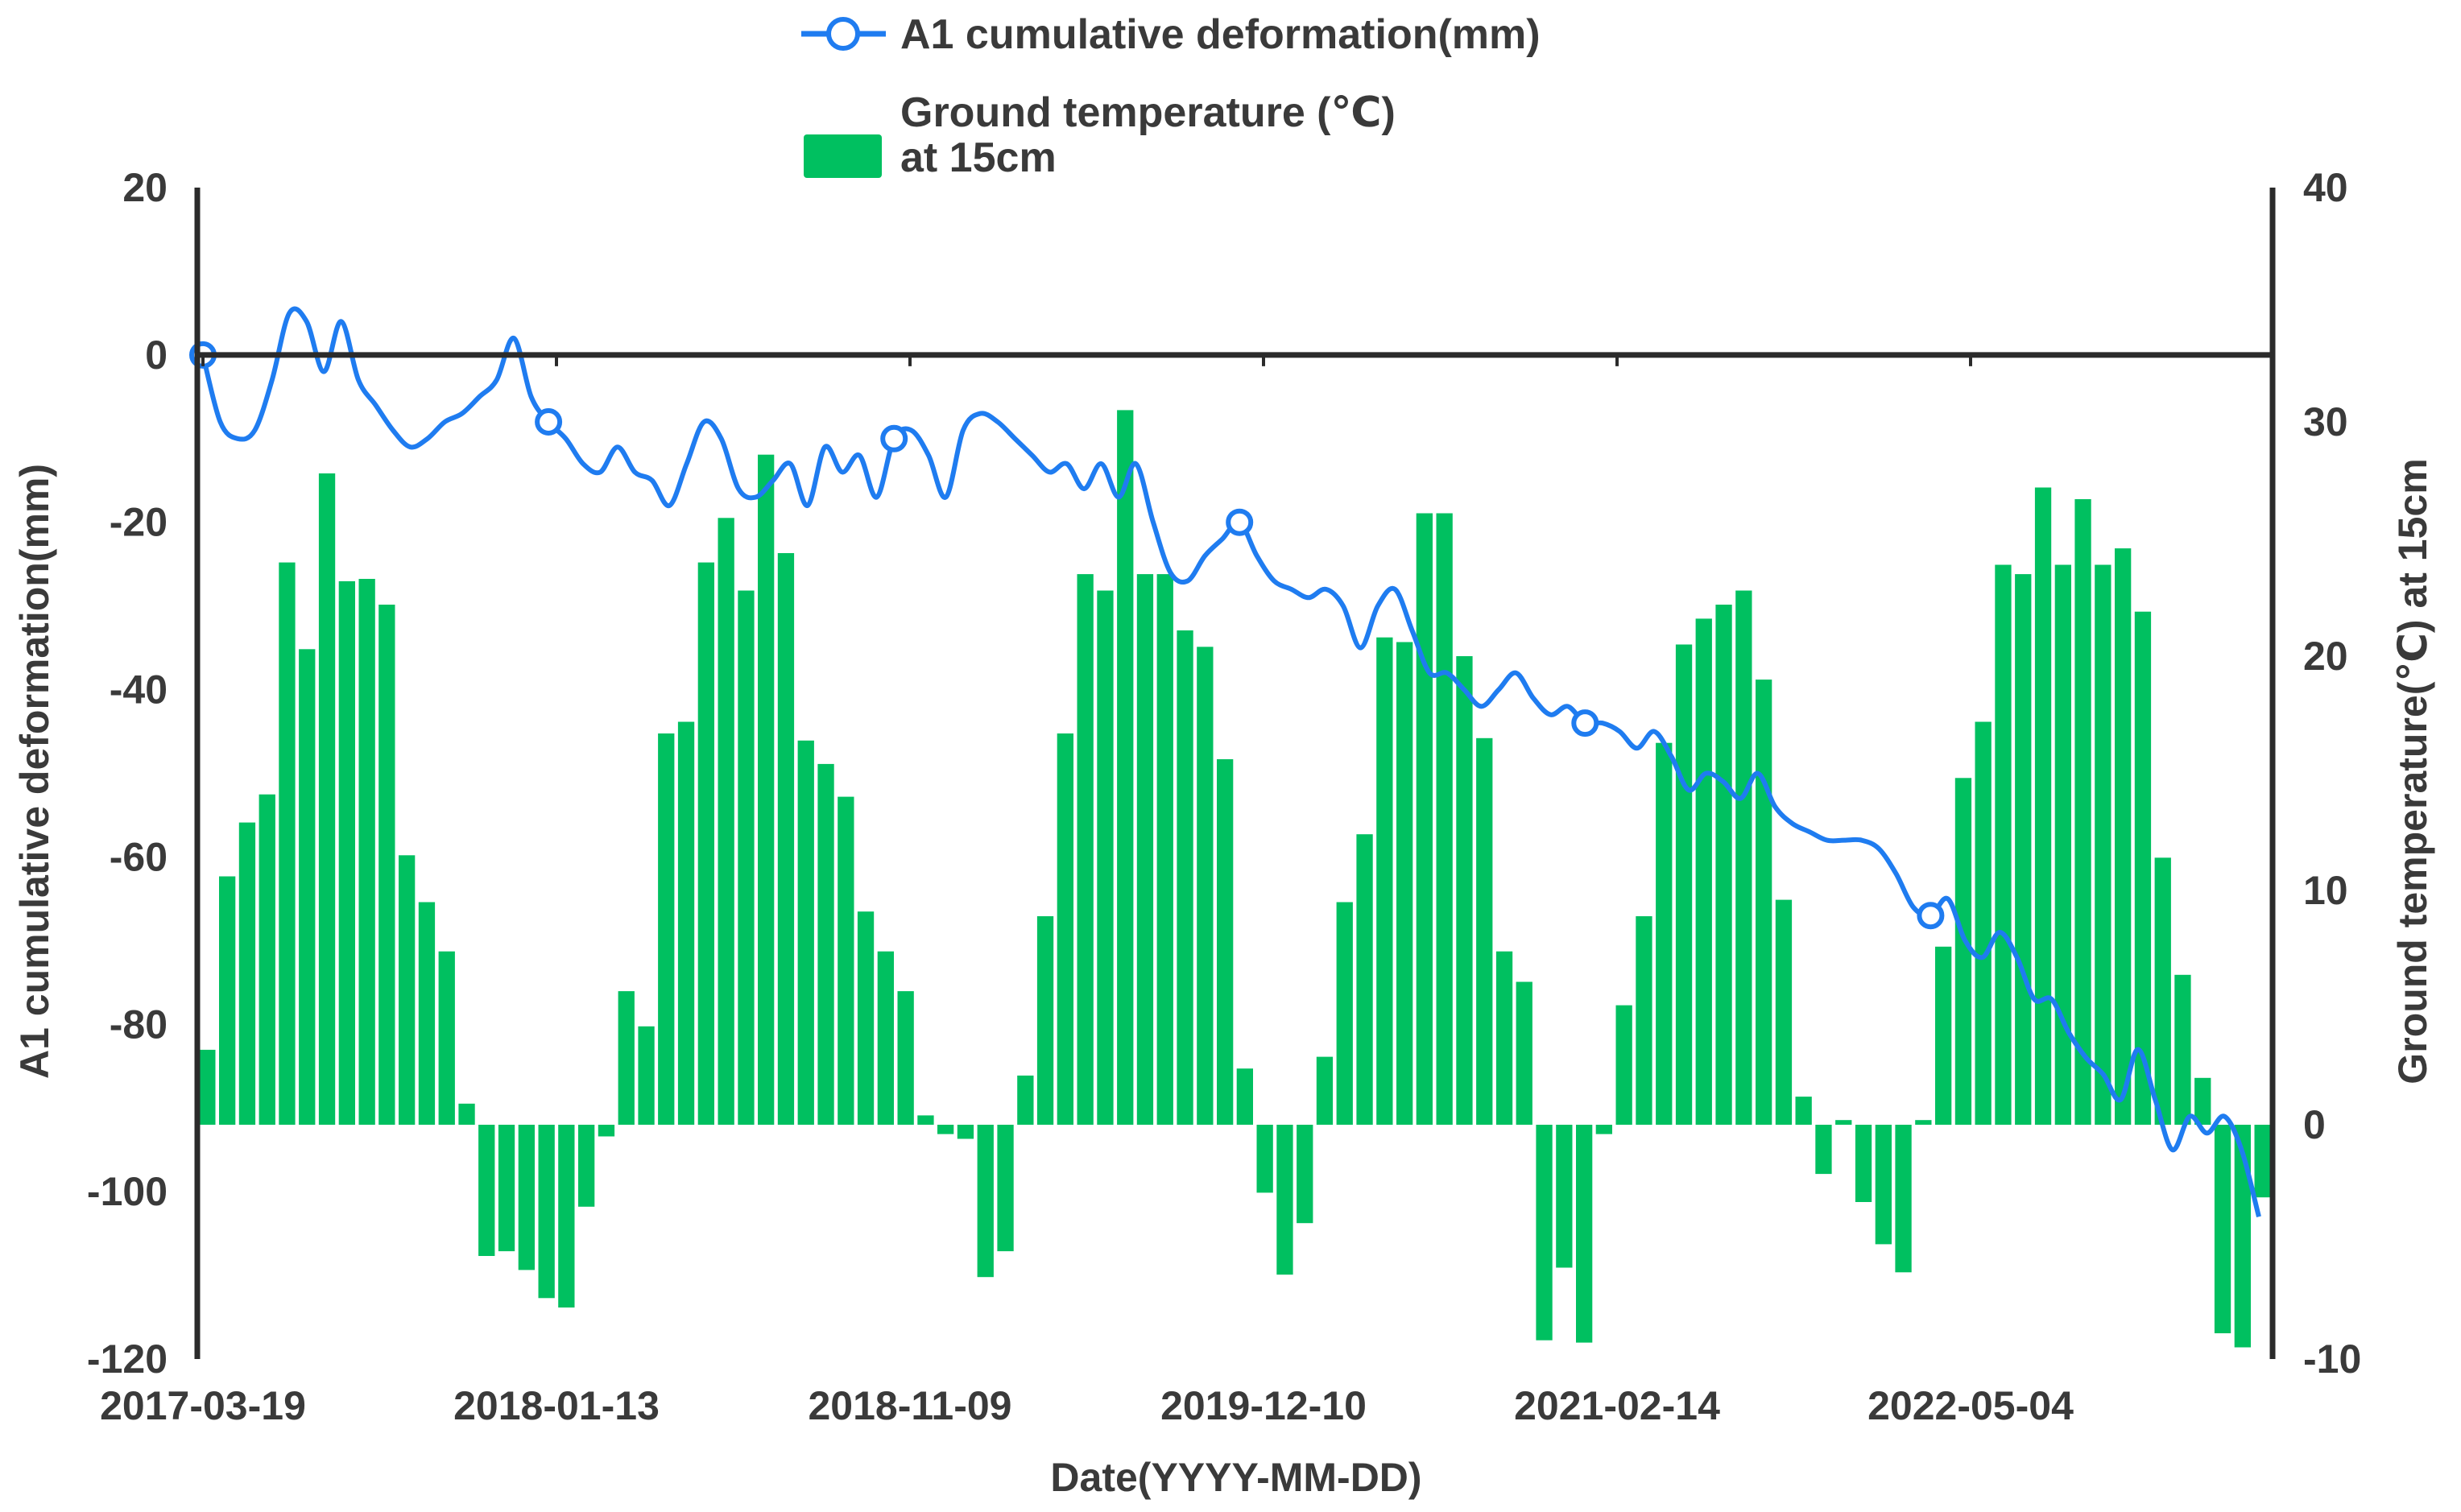 The image size is (2461, 1512). I want to click on legend-bar-swatch, so click(843, 156).